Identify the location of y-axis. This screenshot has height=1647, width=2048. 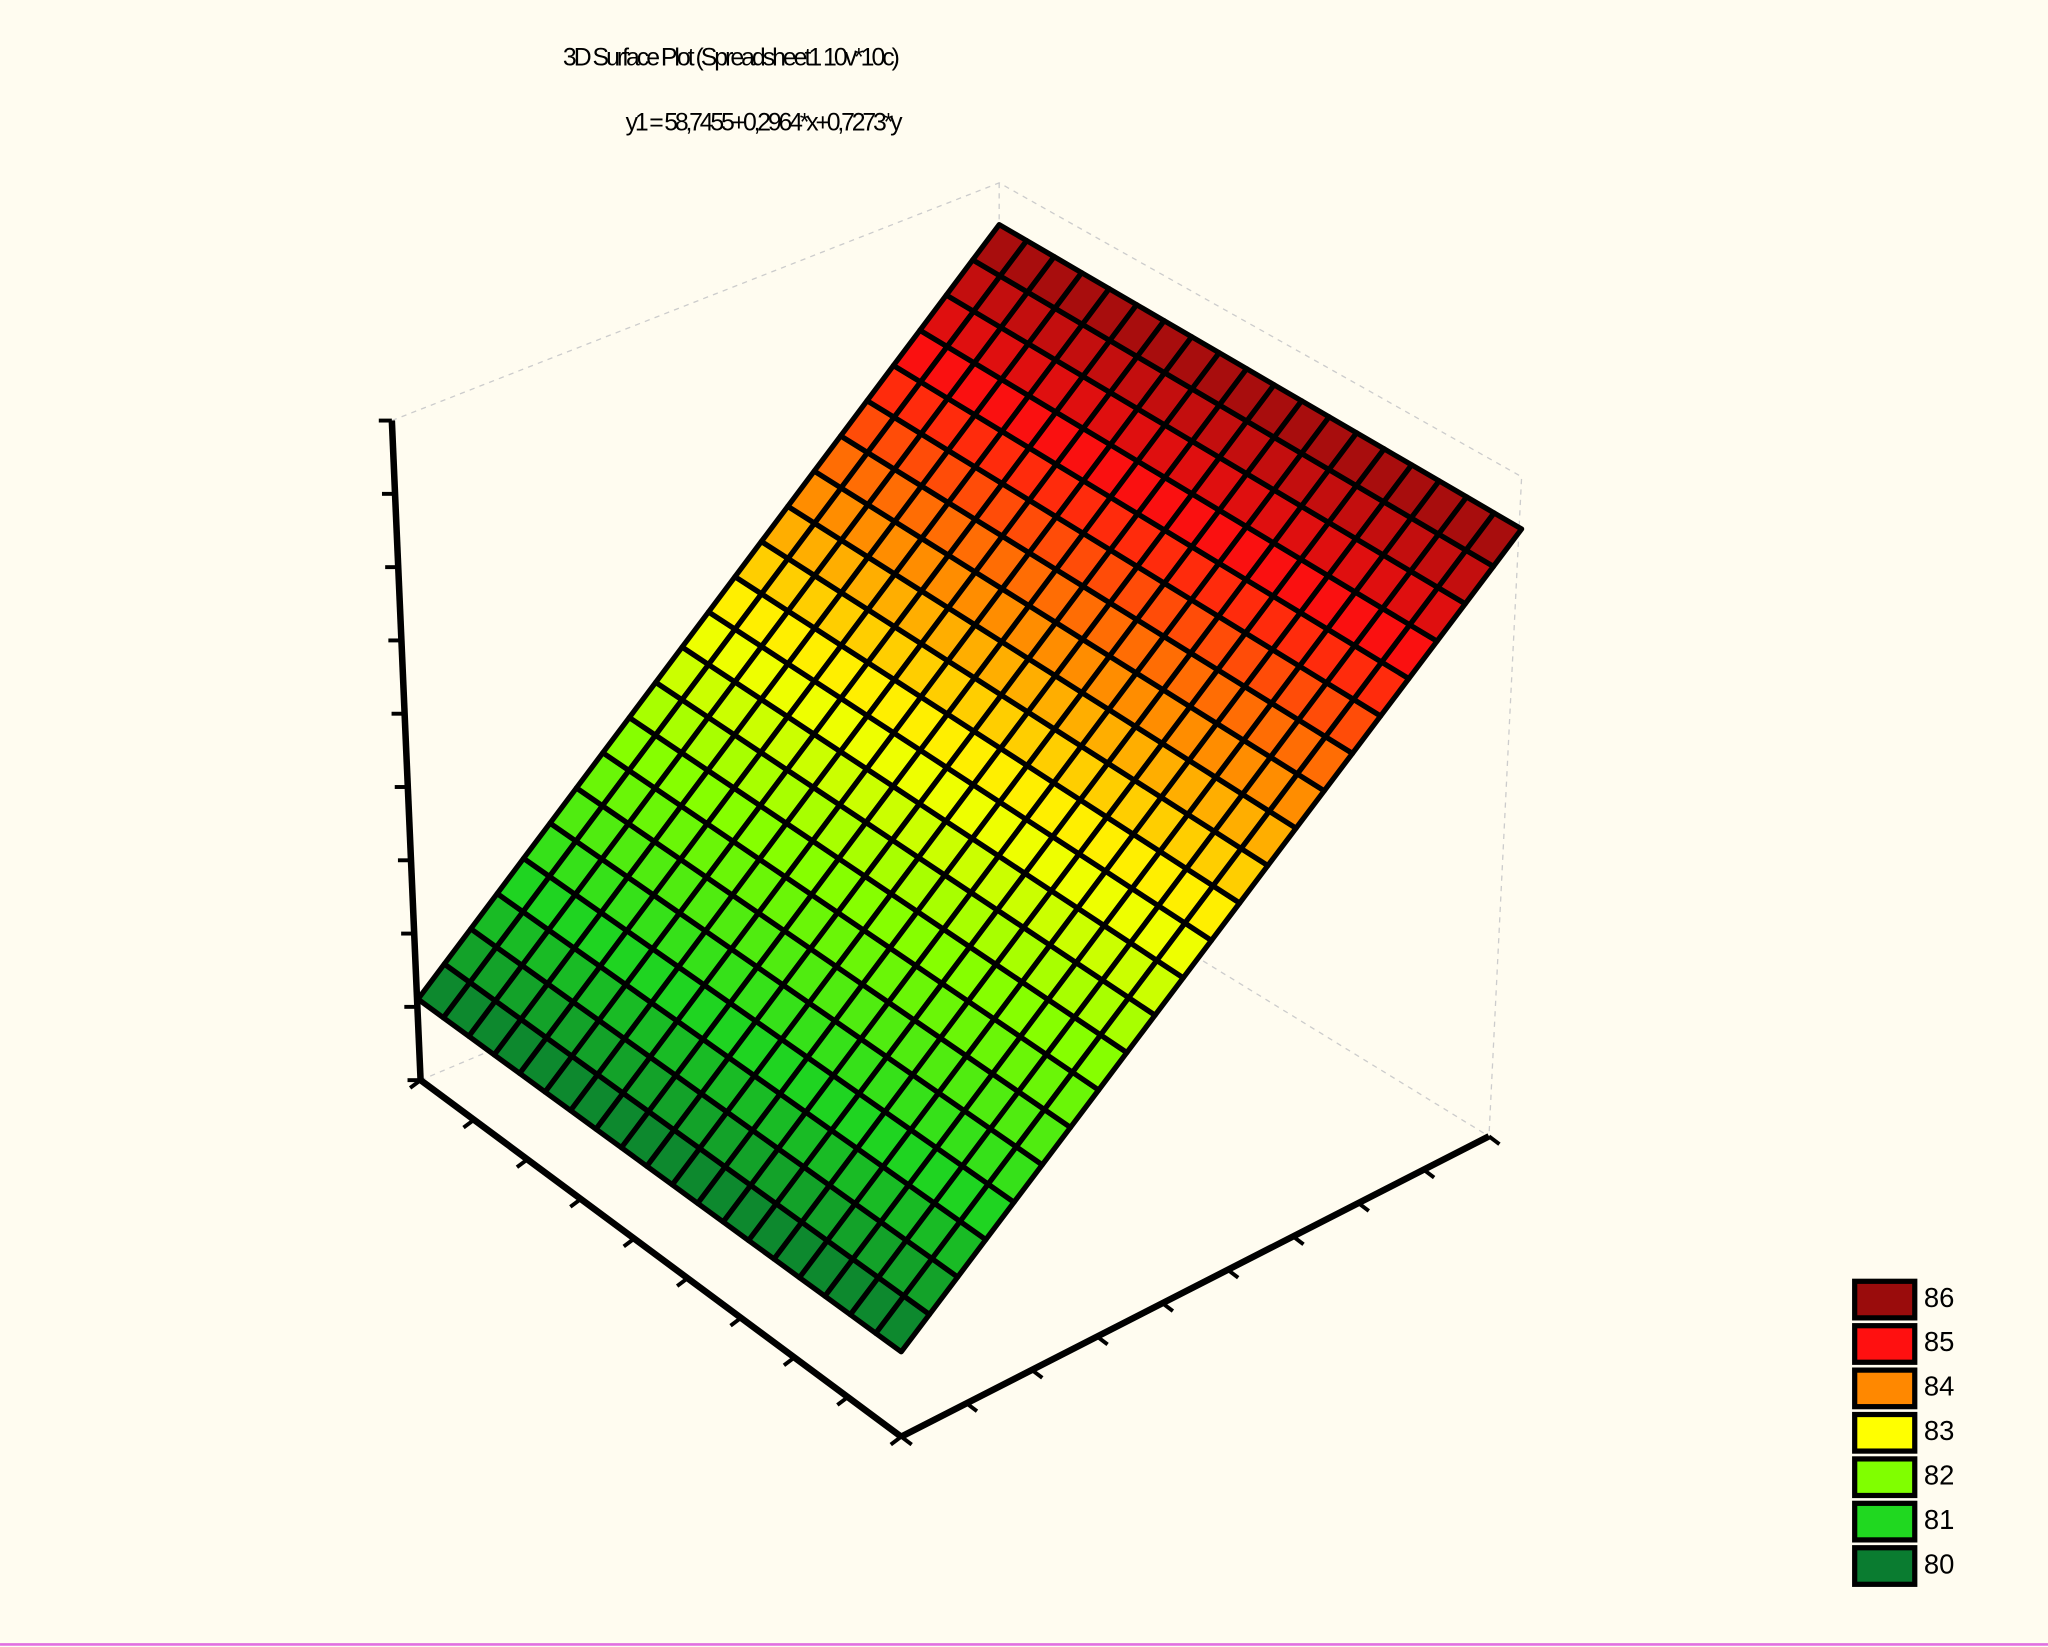
(1195, 1286).